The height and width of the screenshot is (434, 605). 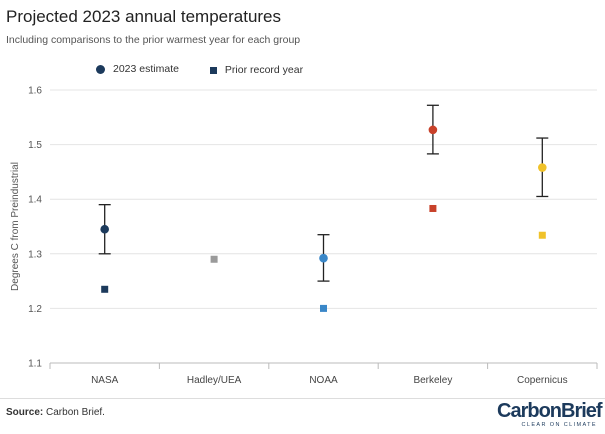 I want to click on x-tick-label: Berkeley, so click(x=432, y=380).